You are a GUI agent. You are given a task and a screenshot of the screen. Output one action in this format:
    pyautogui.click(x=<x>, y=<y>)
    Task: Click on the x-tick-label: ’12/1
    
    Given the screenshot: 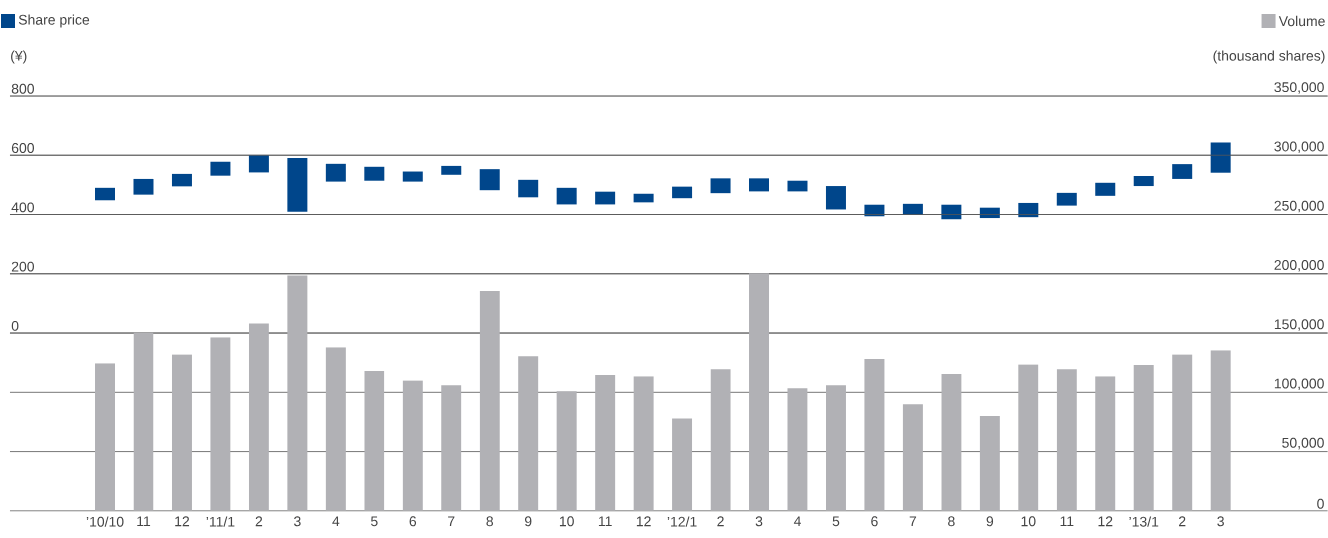 What is the action you would take?
    pyautogui.click(x=682, y=521)
    